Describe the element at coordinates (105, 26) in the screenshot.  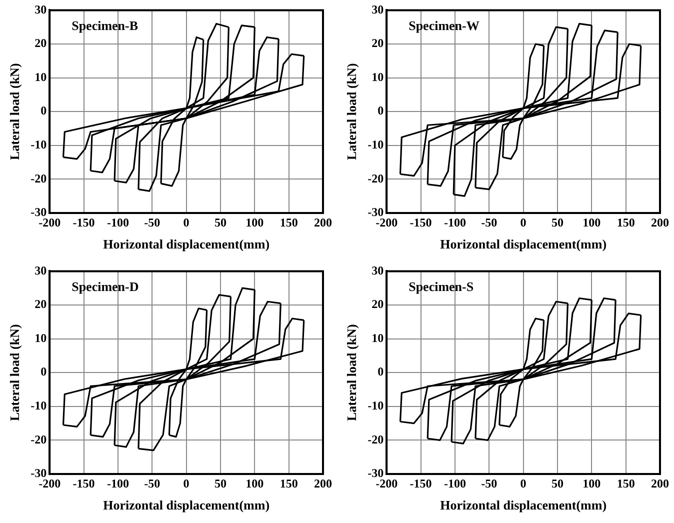
I see `text: Specimen-B` at that location.